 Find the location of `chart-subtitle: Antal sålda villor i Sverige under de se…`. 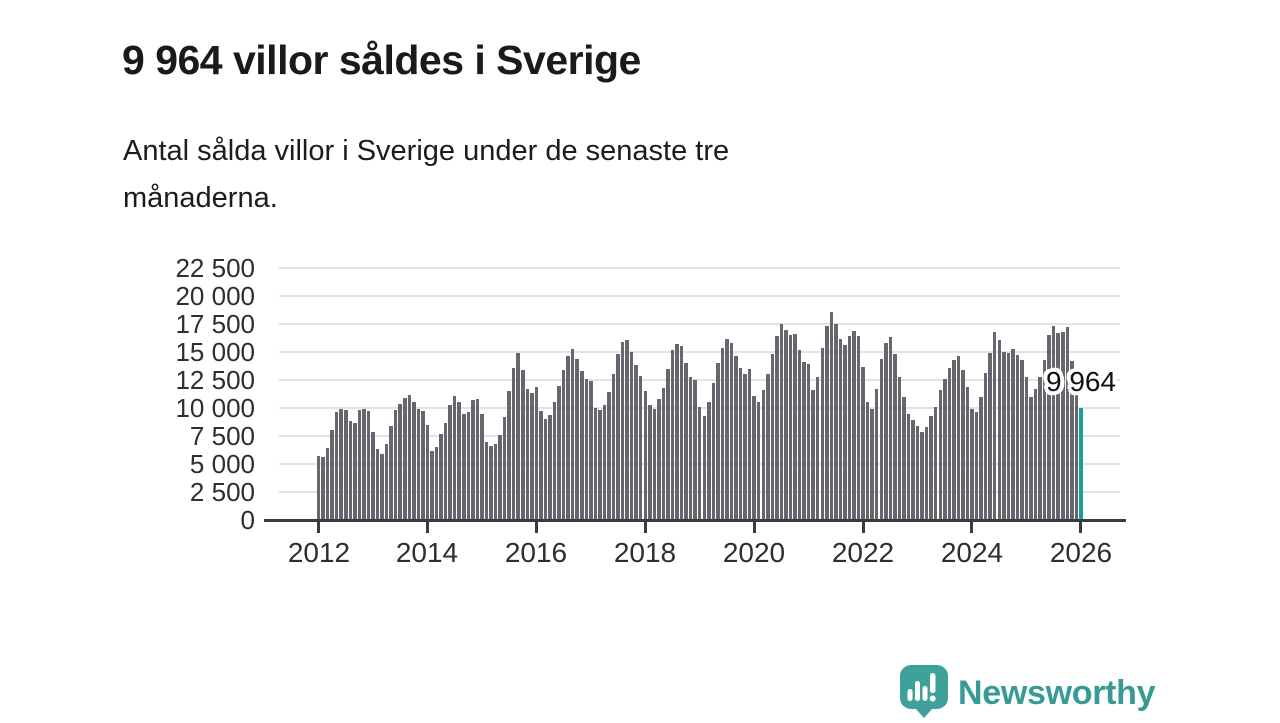

chart-subtitle: Antal sålda villor i Sverige under de se… is located at coordinates (573, 175).